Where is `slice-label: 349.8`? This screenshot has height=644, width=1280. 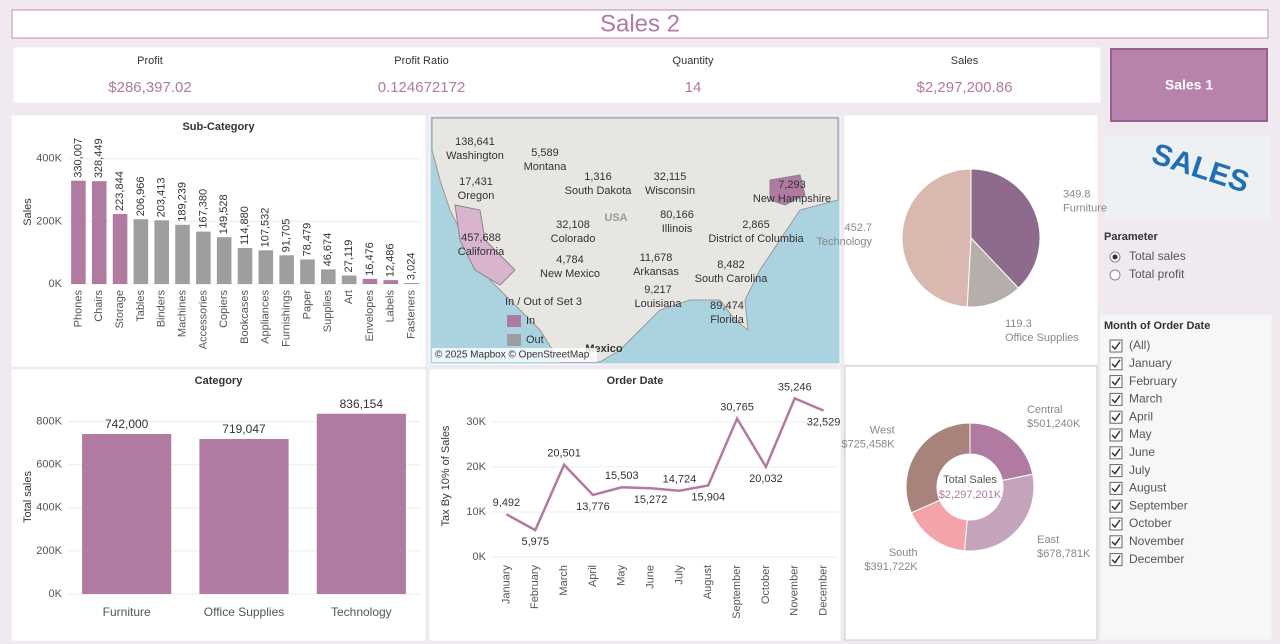
slice-label: 349.8 is located at coordinates (1077, 194).